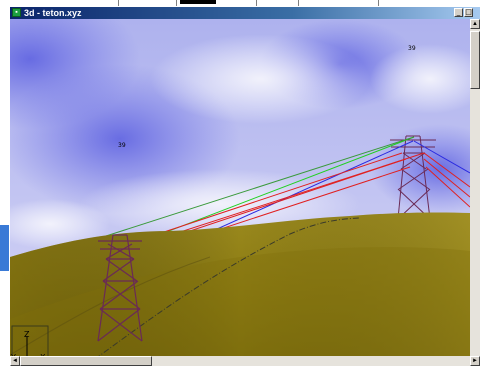  Describe the element at coordinates (475, 361) in the screenshot. I see `scroll-right-button: ►` at that location.